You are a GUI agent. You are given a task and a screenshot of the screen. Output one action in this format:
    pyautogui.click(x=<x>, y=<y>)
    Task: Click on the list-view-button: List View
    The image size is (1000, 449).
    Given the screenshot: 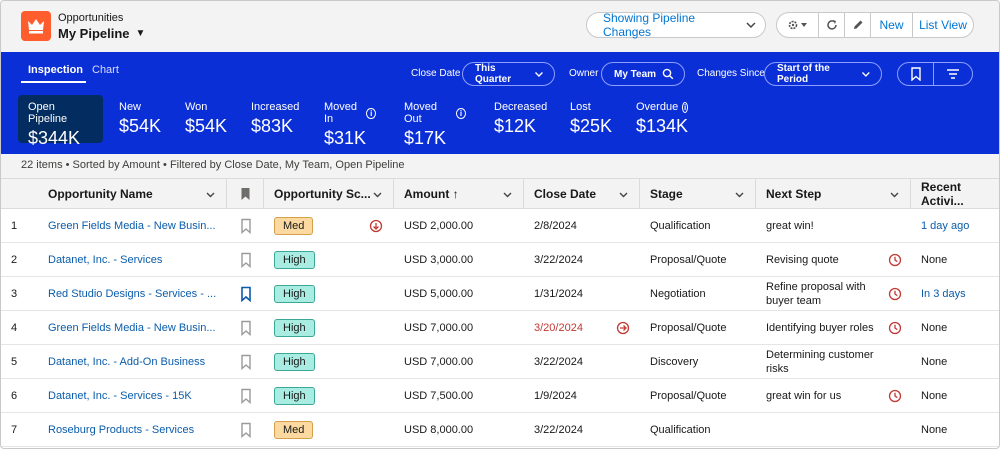 What is the action you would take?
    pyautogui.click(x=943, y=25)
    